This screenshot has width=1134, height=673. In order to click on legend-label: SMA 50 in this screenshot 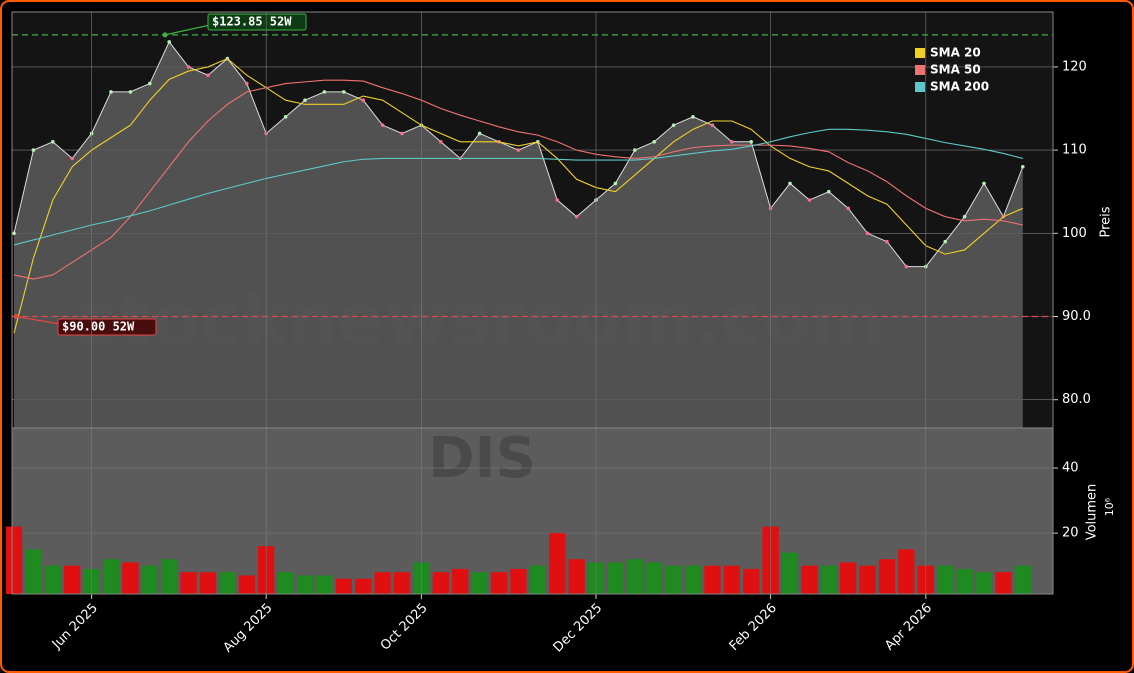, I will do `click(955, 70)`.